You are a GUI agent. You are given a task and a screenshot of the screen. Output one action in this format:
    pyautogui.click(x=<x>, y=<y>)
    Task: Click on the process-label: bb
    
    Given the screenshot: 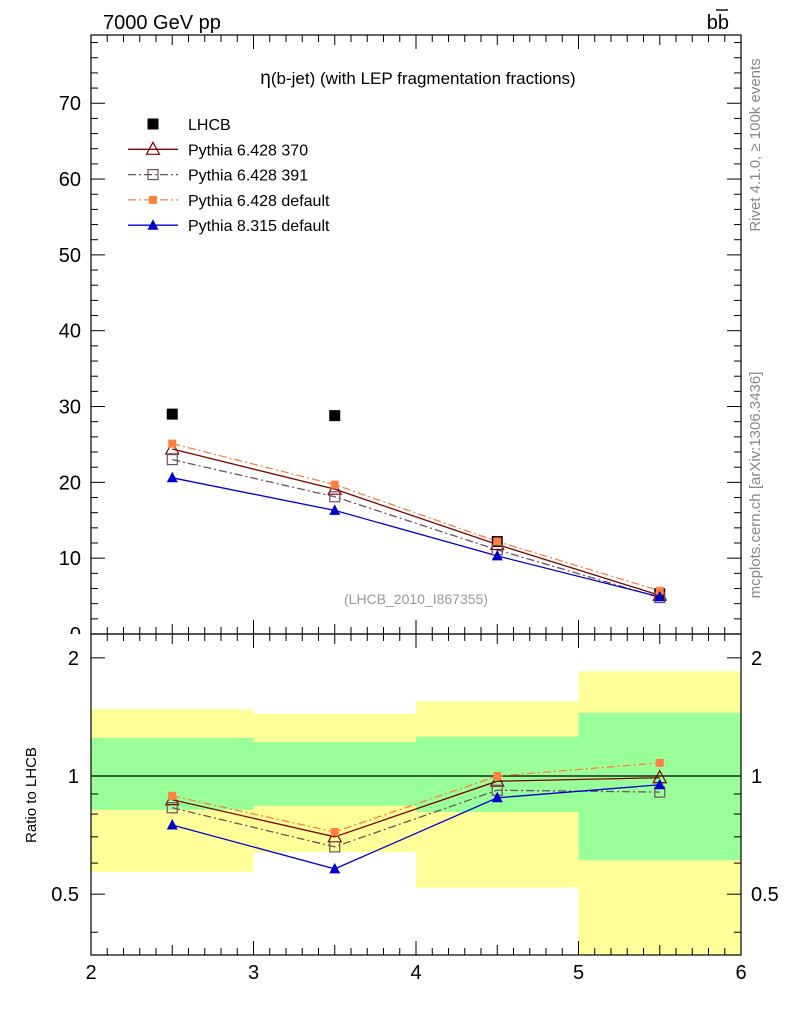 What is the action you would take?
    pyautogui.click(x=718, y=23)
    